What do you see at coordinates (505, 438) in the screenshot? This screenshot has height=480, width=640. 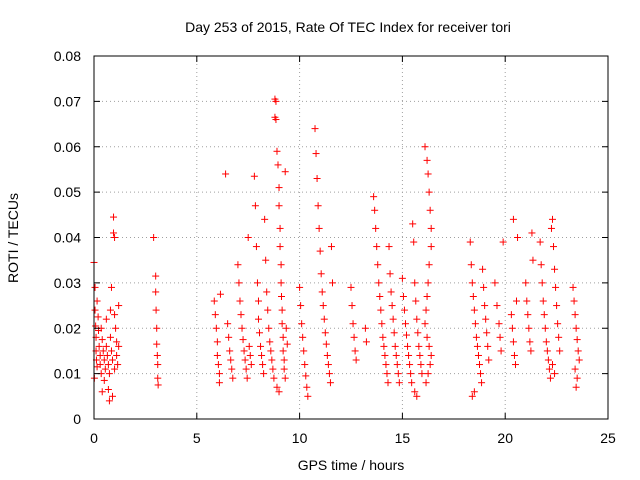 I see `x-tick-label: 20` at bounding box center [505, 438].